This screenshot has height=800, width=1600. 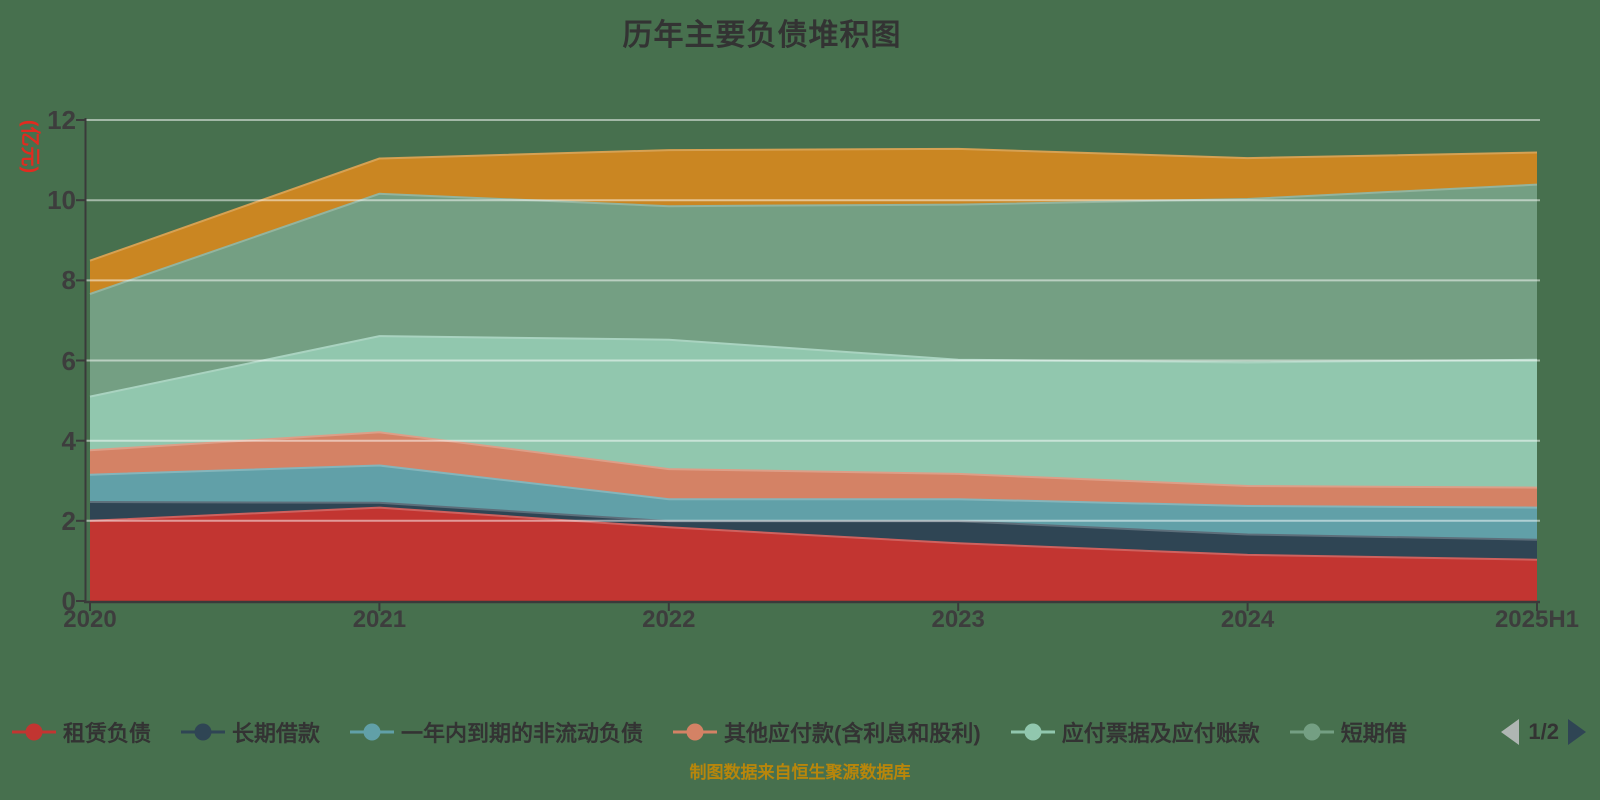 I want to click on legend-item-5: 短期借, so click(x=1348, y=732).